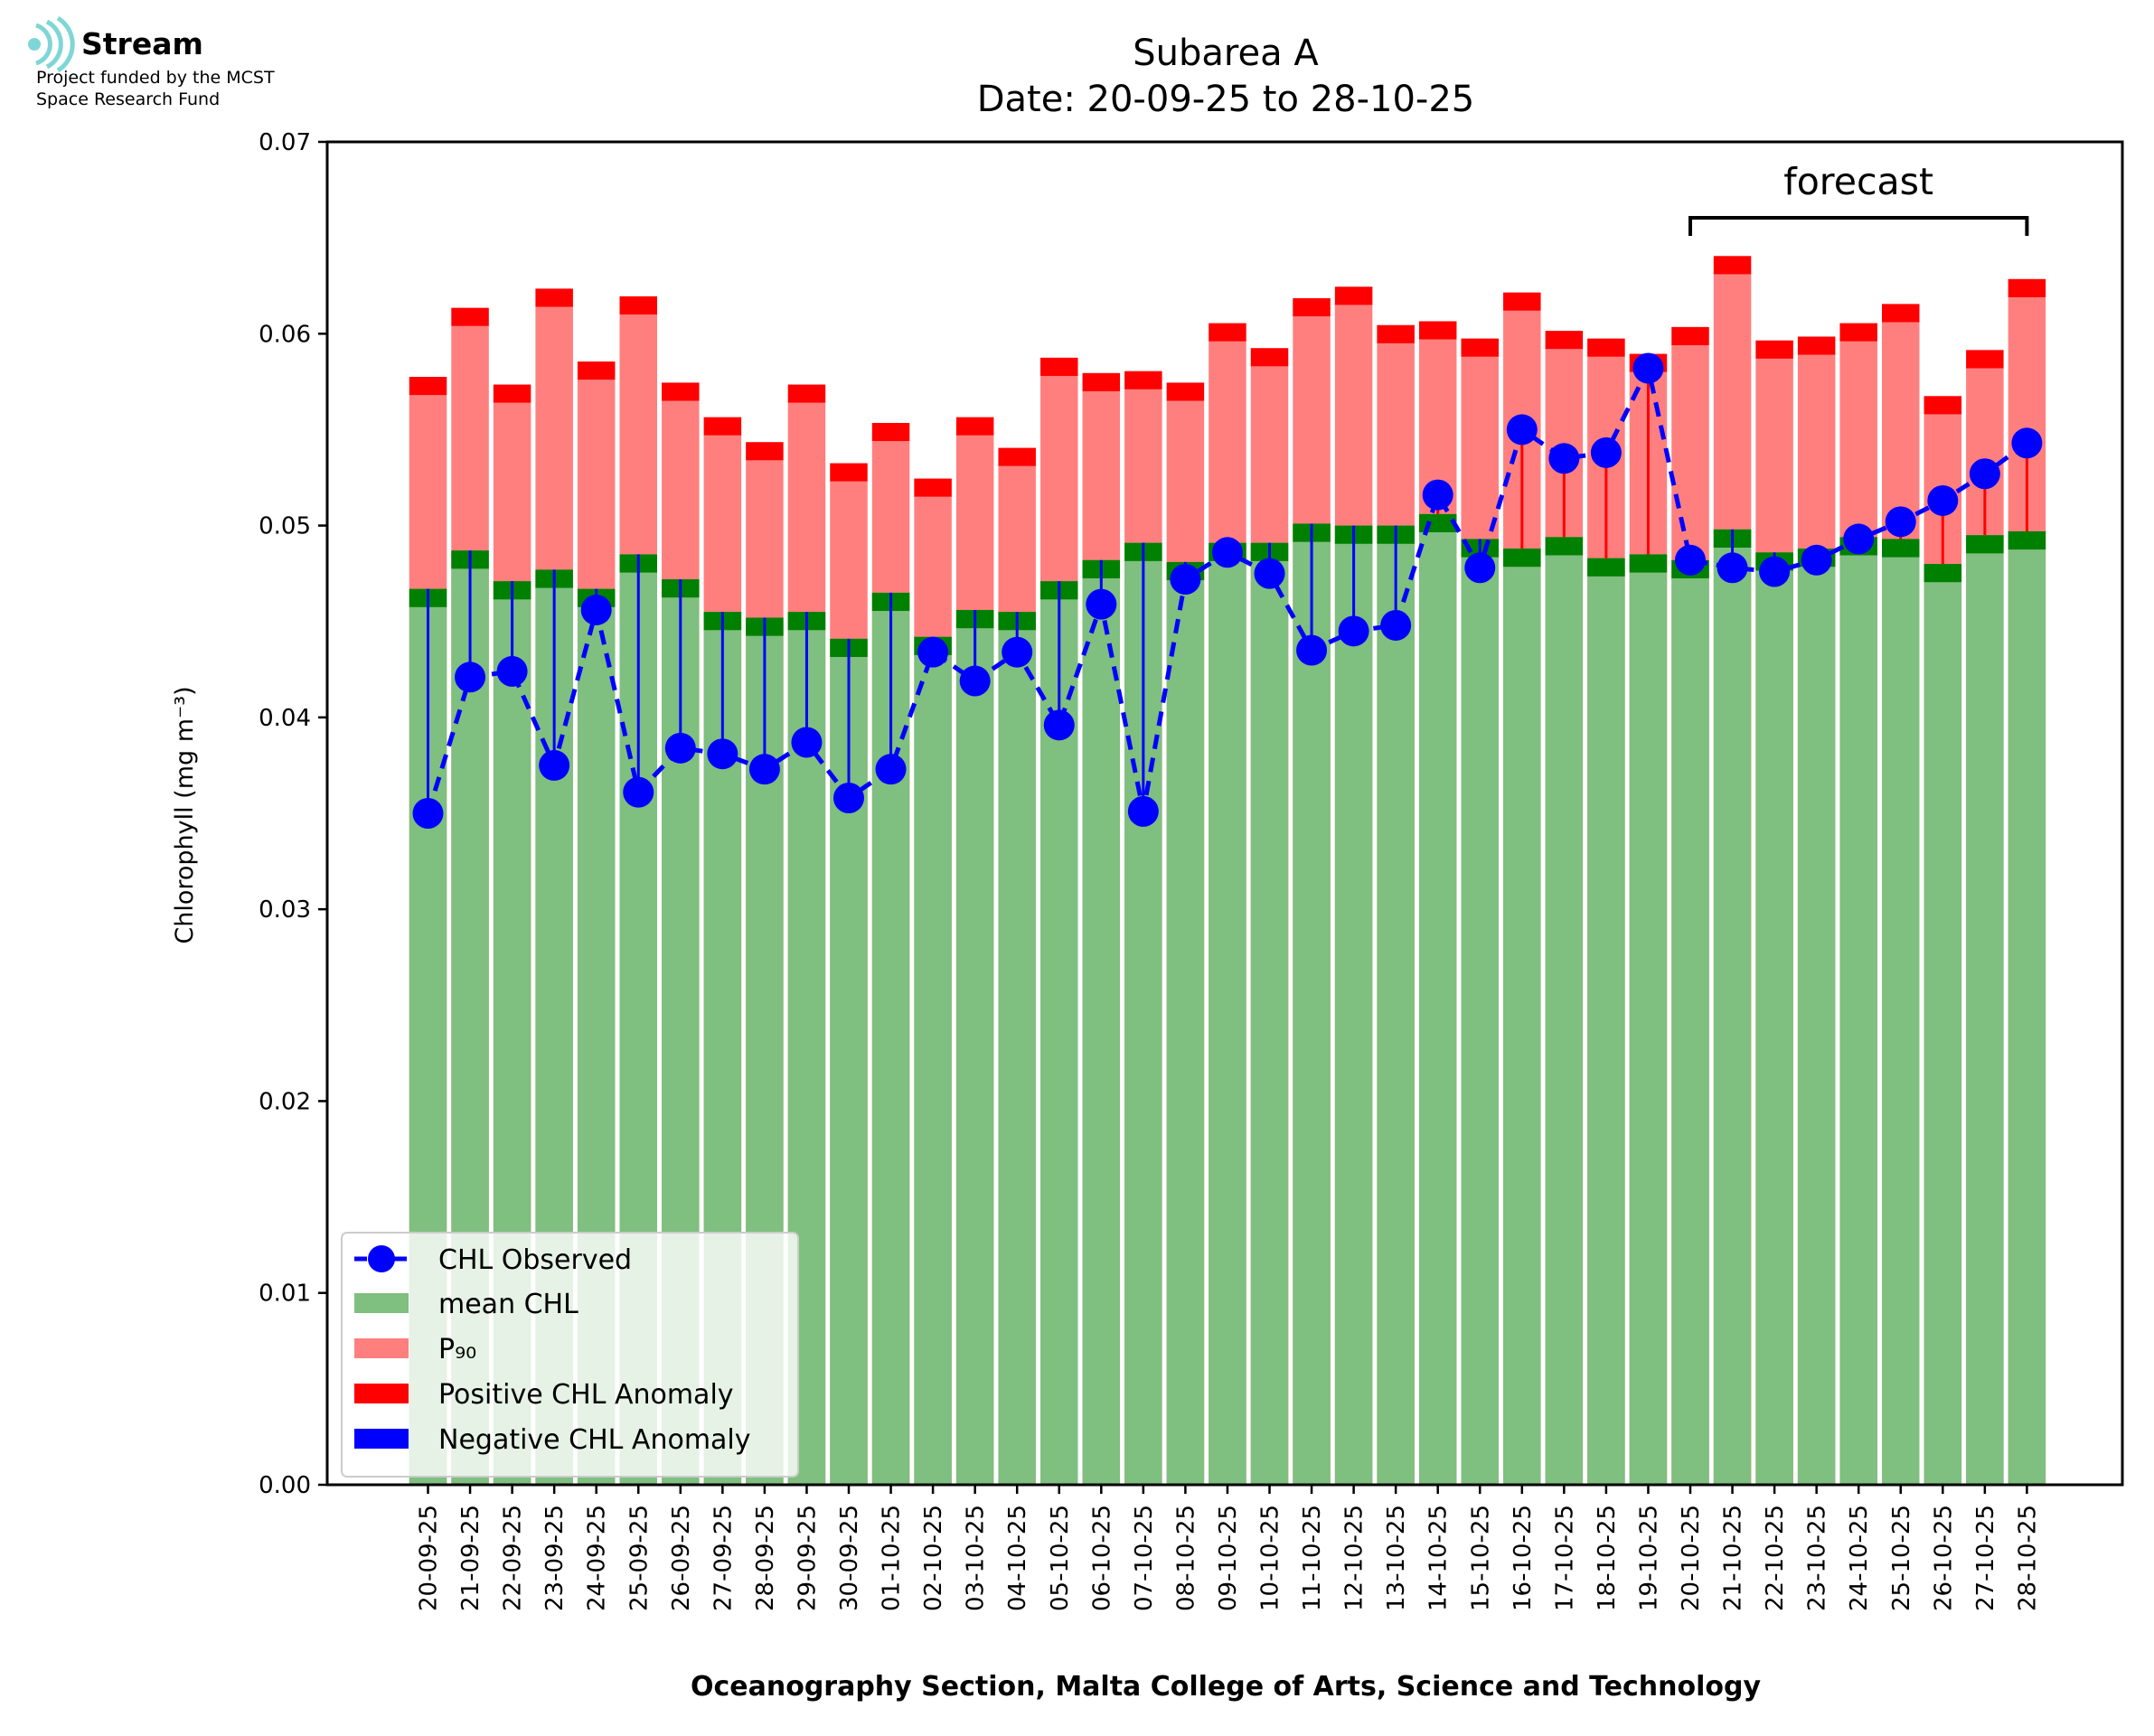 This screenshot has height=1736, width=2154. I want to click on x-tick-label: 04-10-25, so click(1017, 1558).